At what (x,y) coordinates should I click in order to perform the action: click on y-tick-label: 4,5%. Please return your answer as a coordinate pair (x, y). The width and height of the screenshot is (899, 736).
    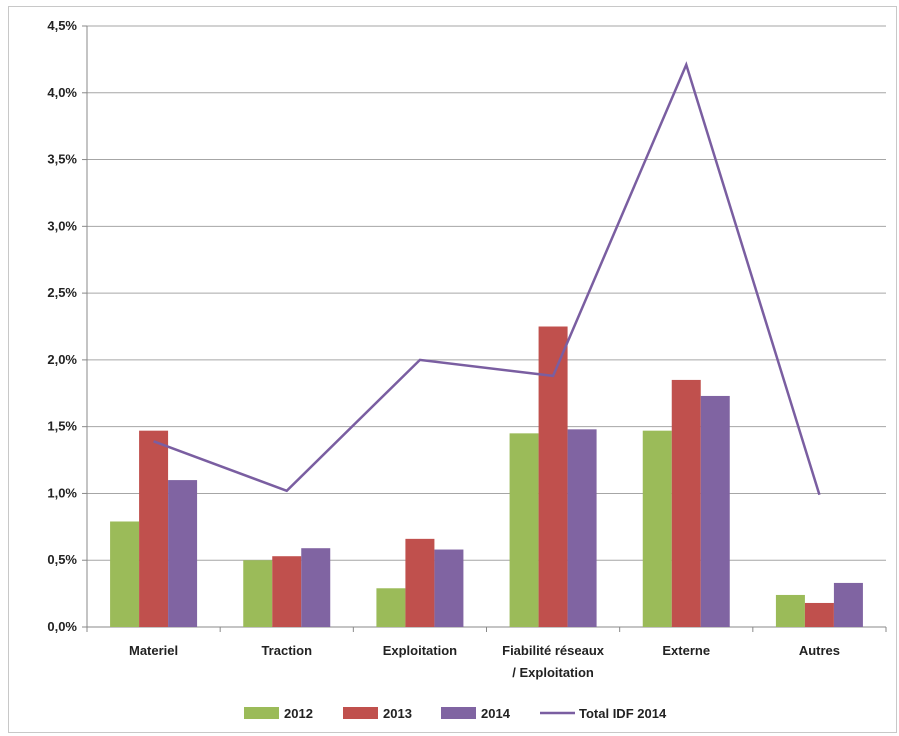
    Looking at the image, I should click on (62, 25).